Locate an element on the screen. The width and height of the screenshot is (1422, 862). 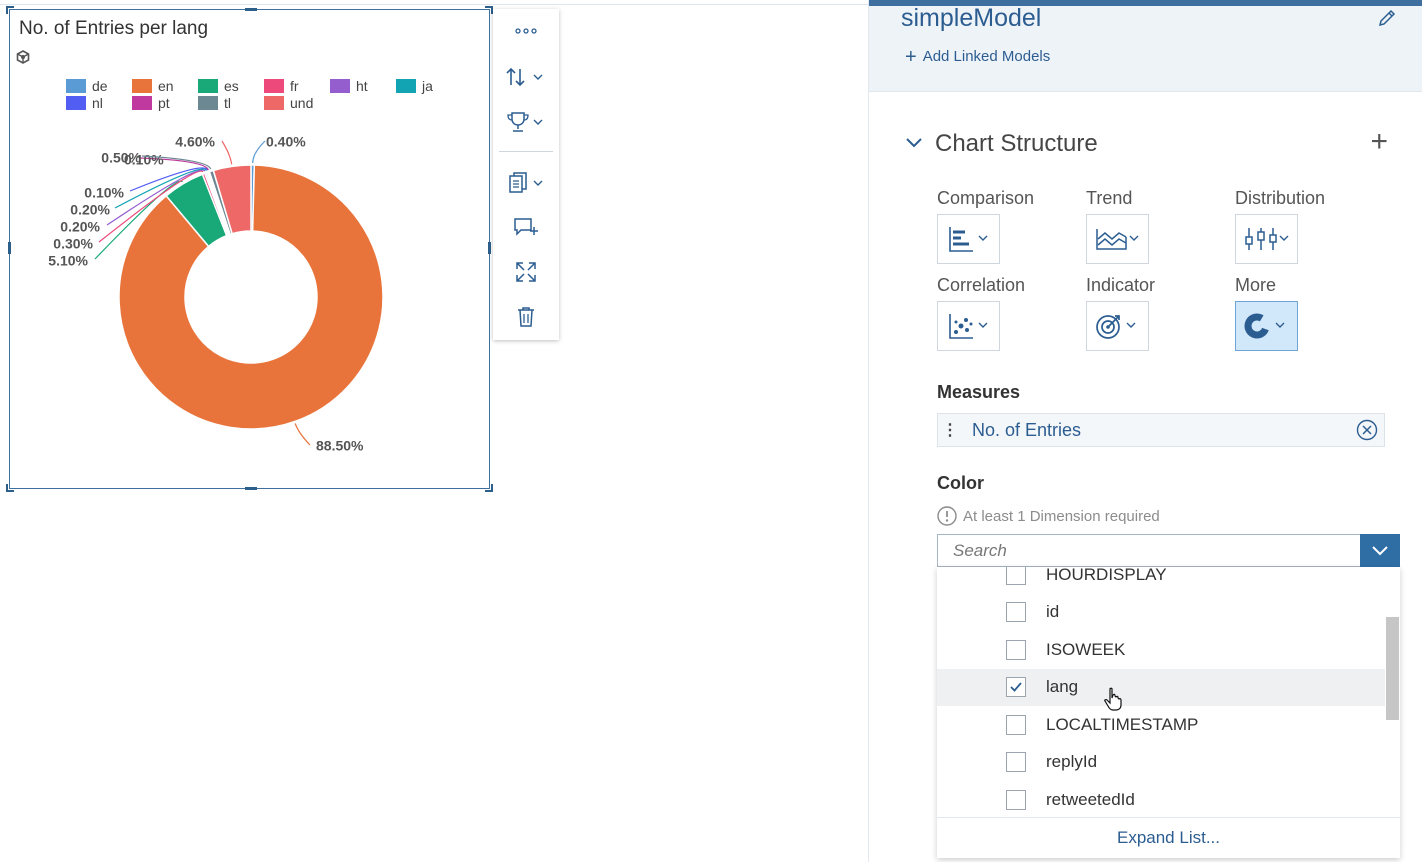
legend-label: ht is located at coordinates (362, 85).